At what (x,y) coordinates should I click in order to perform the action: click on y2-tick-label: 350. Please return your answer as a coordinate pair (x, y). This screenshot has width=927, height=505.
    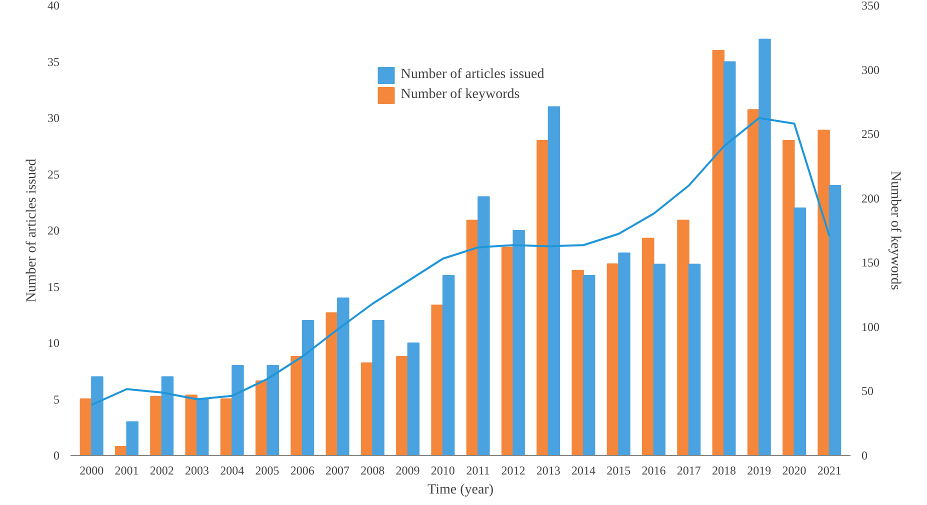
    Looking at the image, I should click on (871, 6).